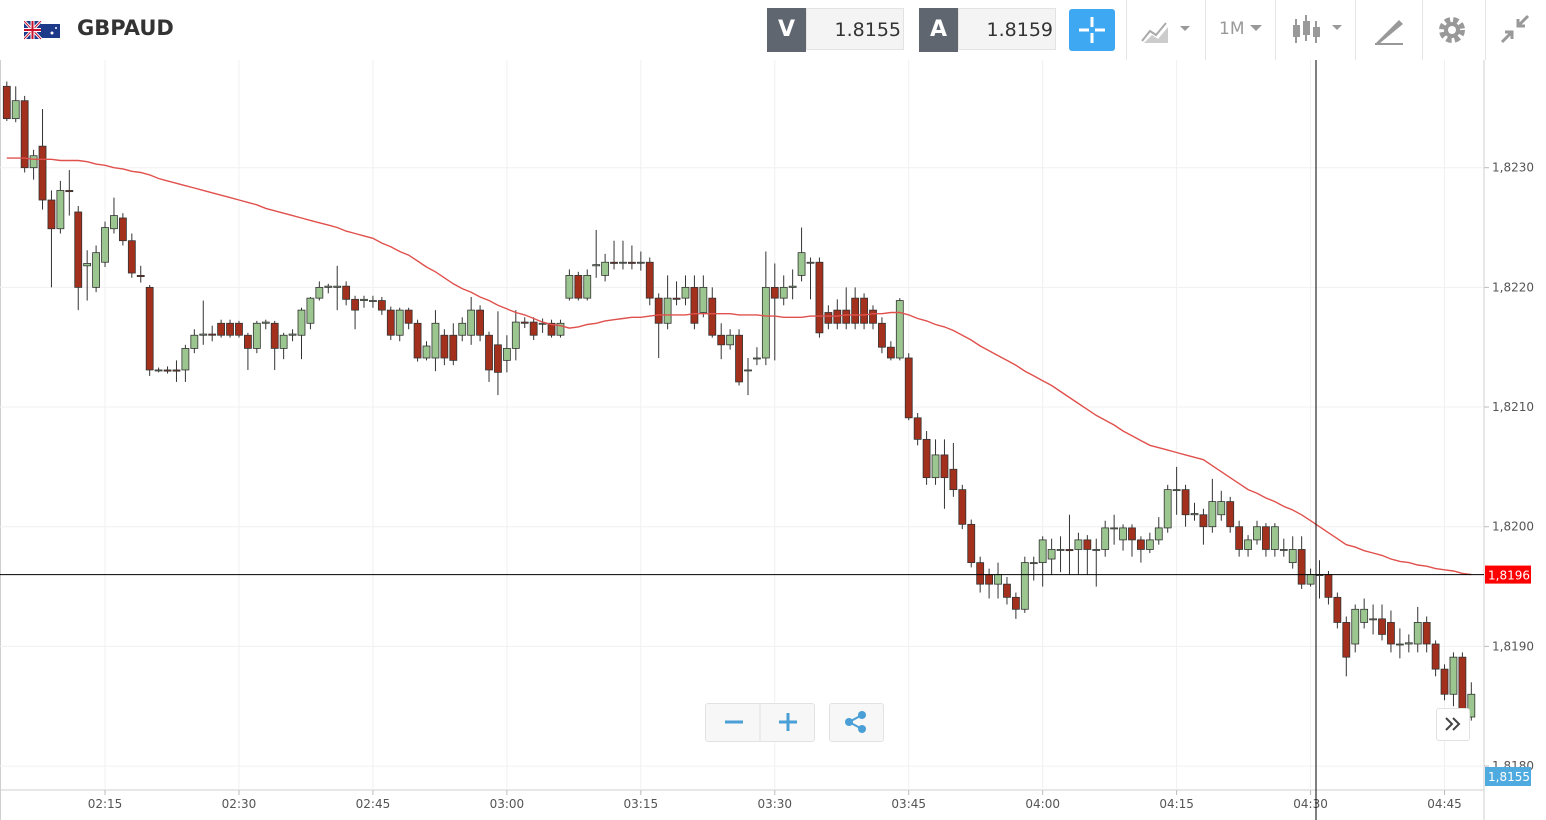 The height and width of the screenshot is (820, 1546). I want to click on zoom-controls, so click(760, 722).